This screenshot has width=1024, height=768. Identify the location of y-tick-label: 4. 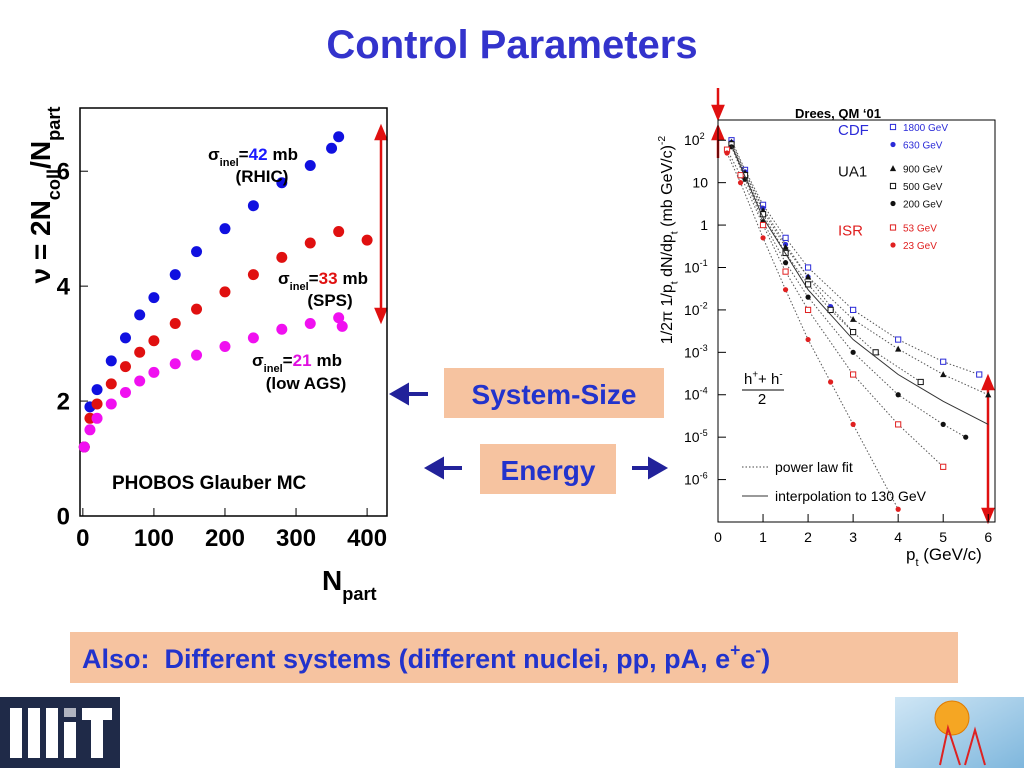
(64, 287).